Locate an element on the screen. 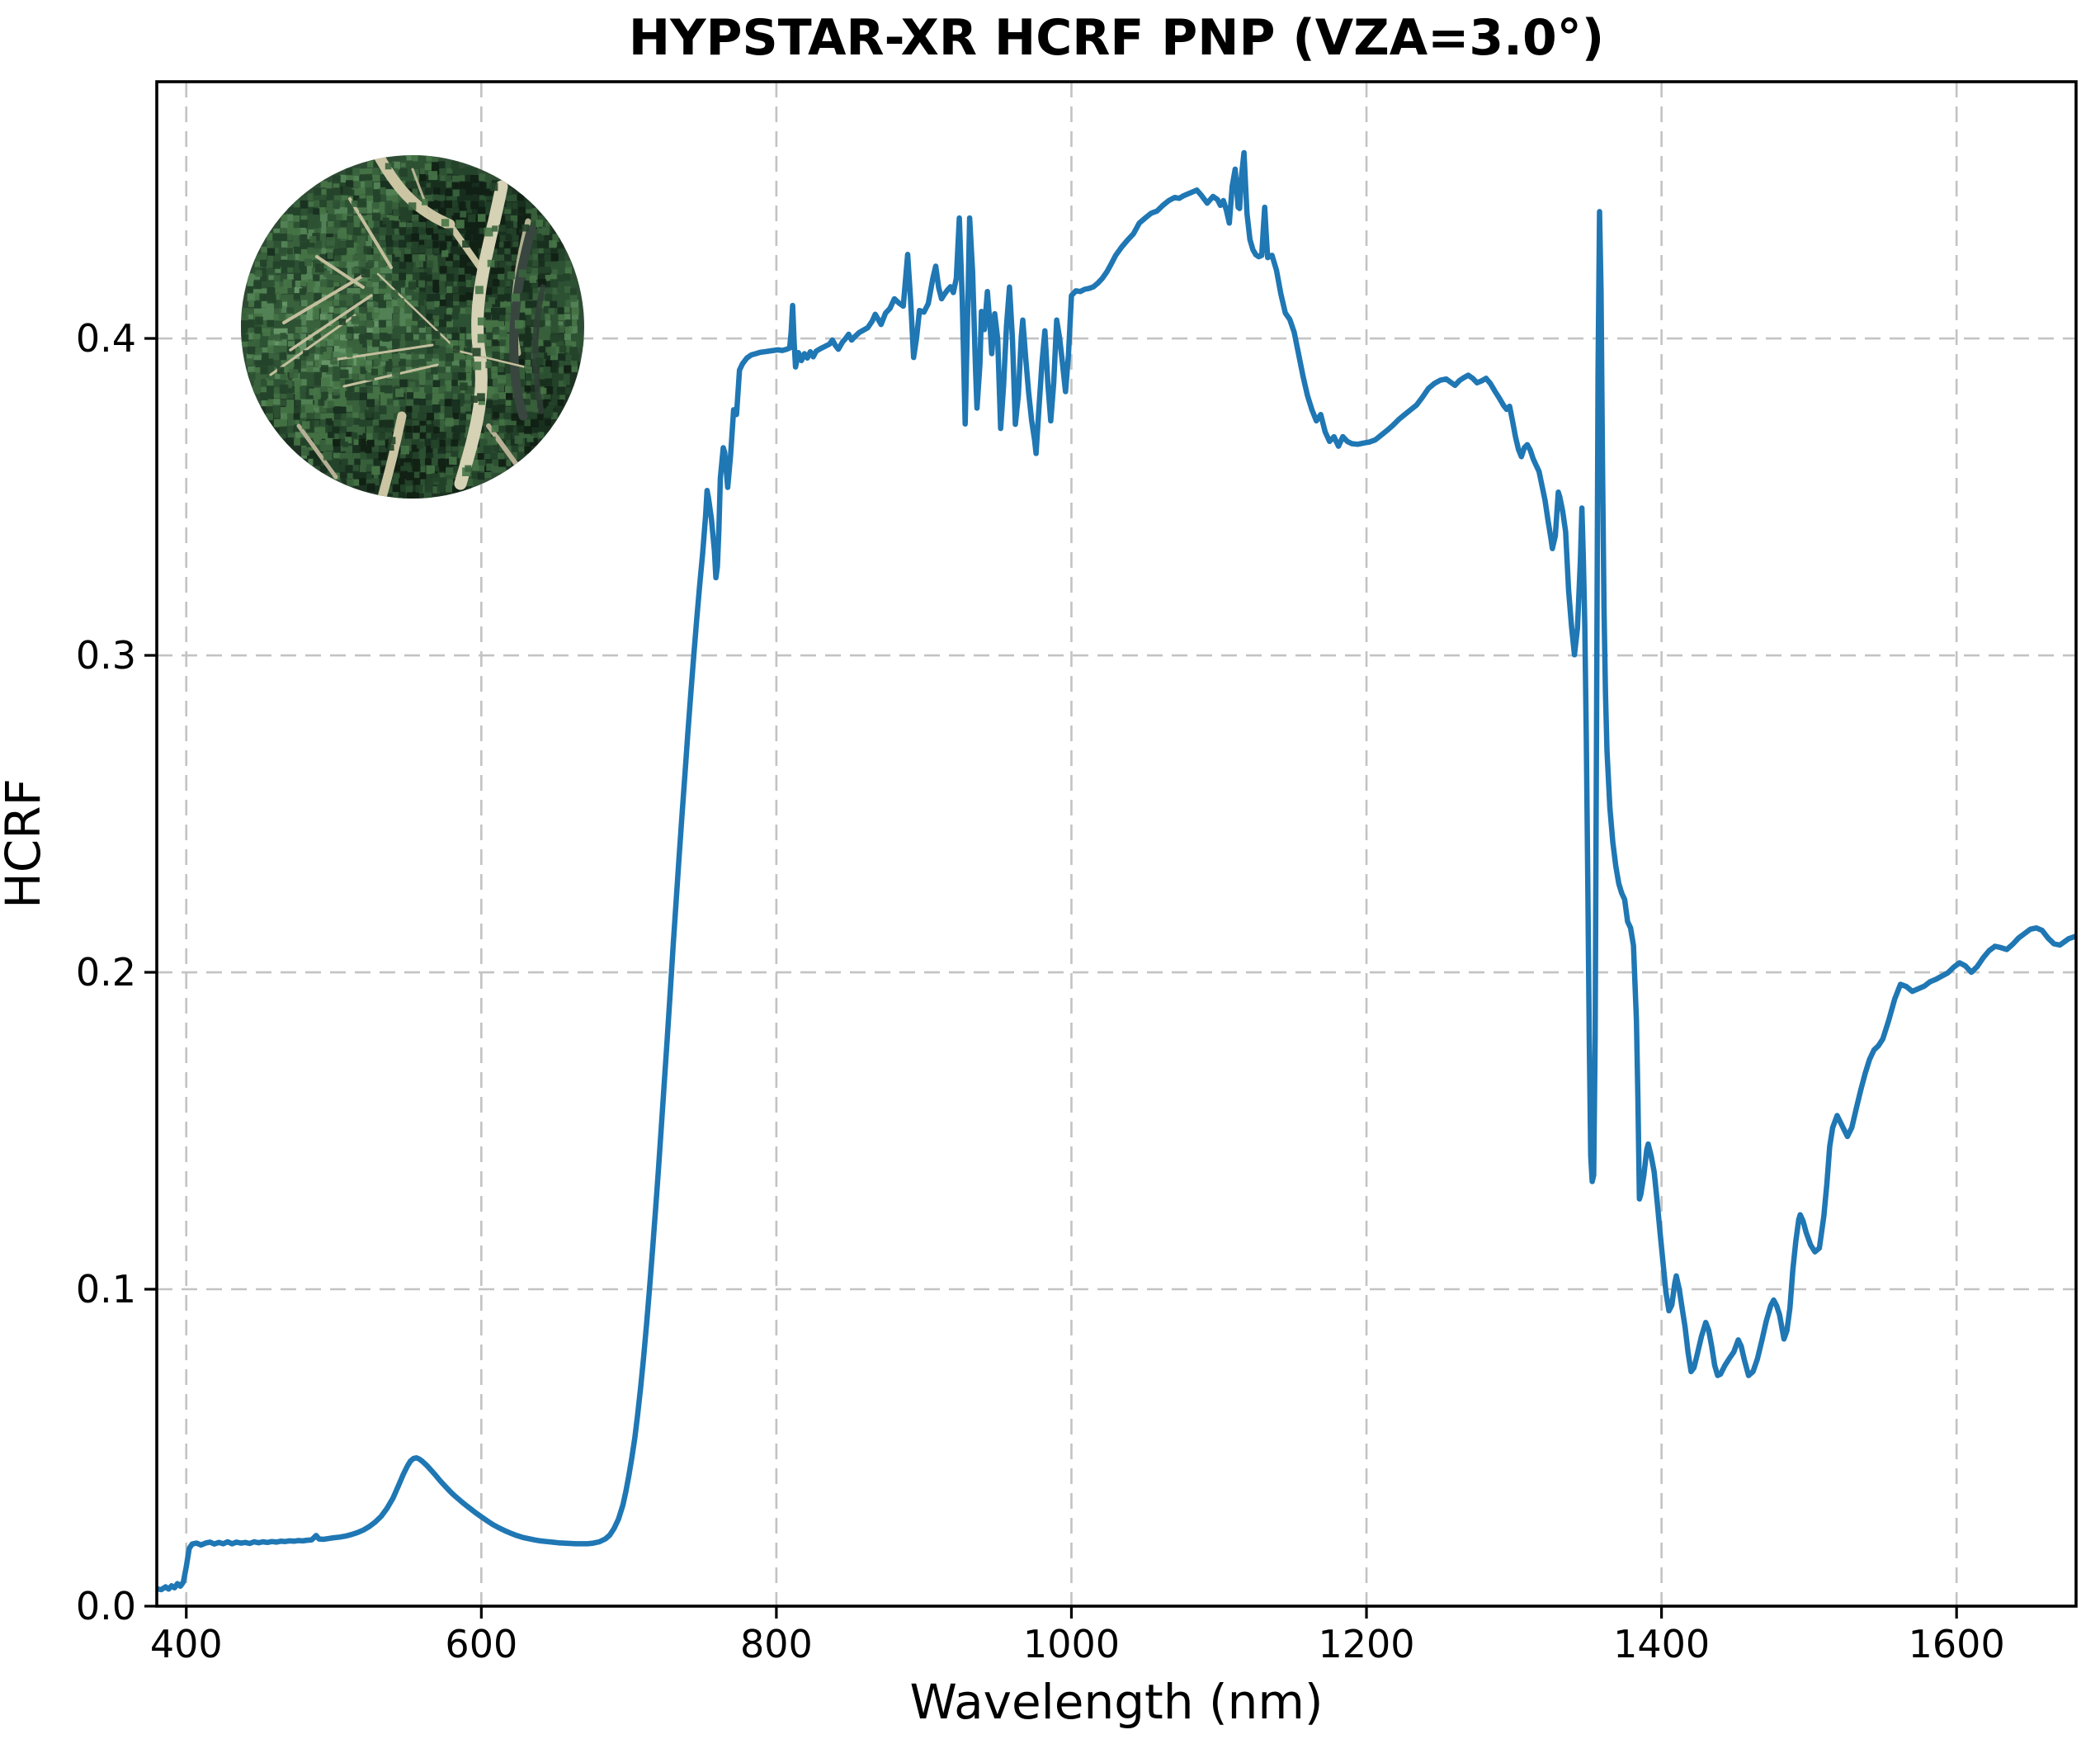 This screenshot has width=2100, height=1744. y-tick-label: 0.3 is located at coordinates (106, 655).